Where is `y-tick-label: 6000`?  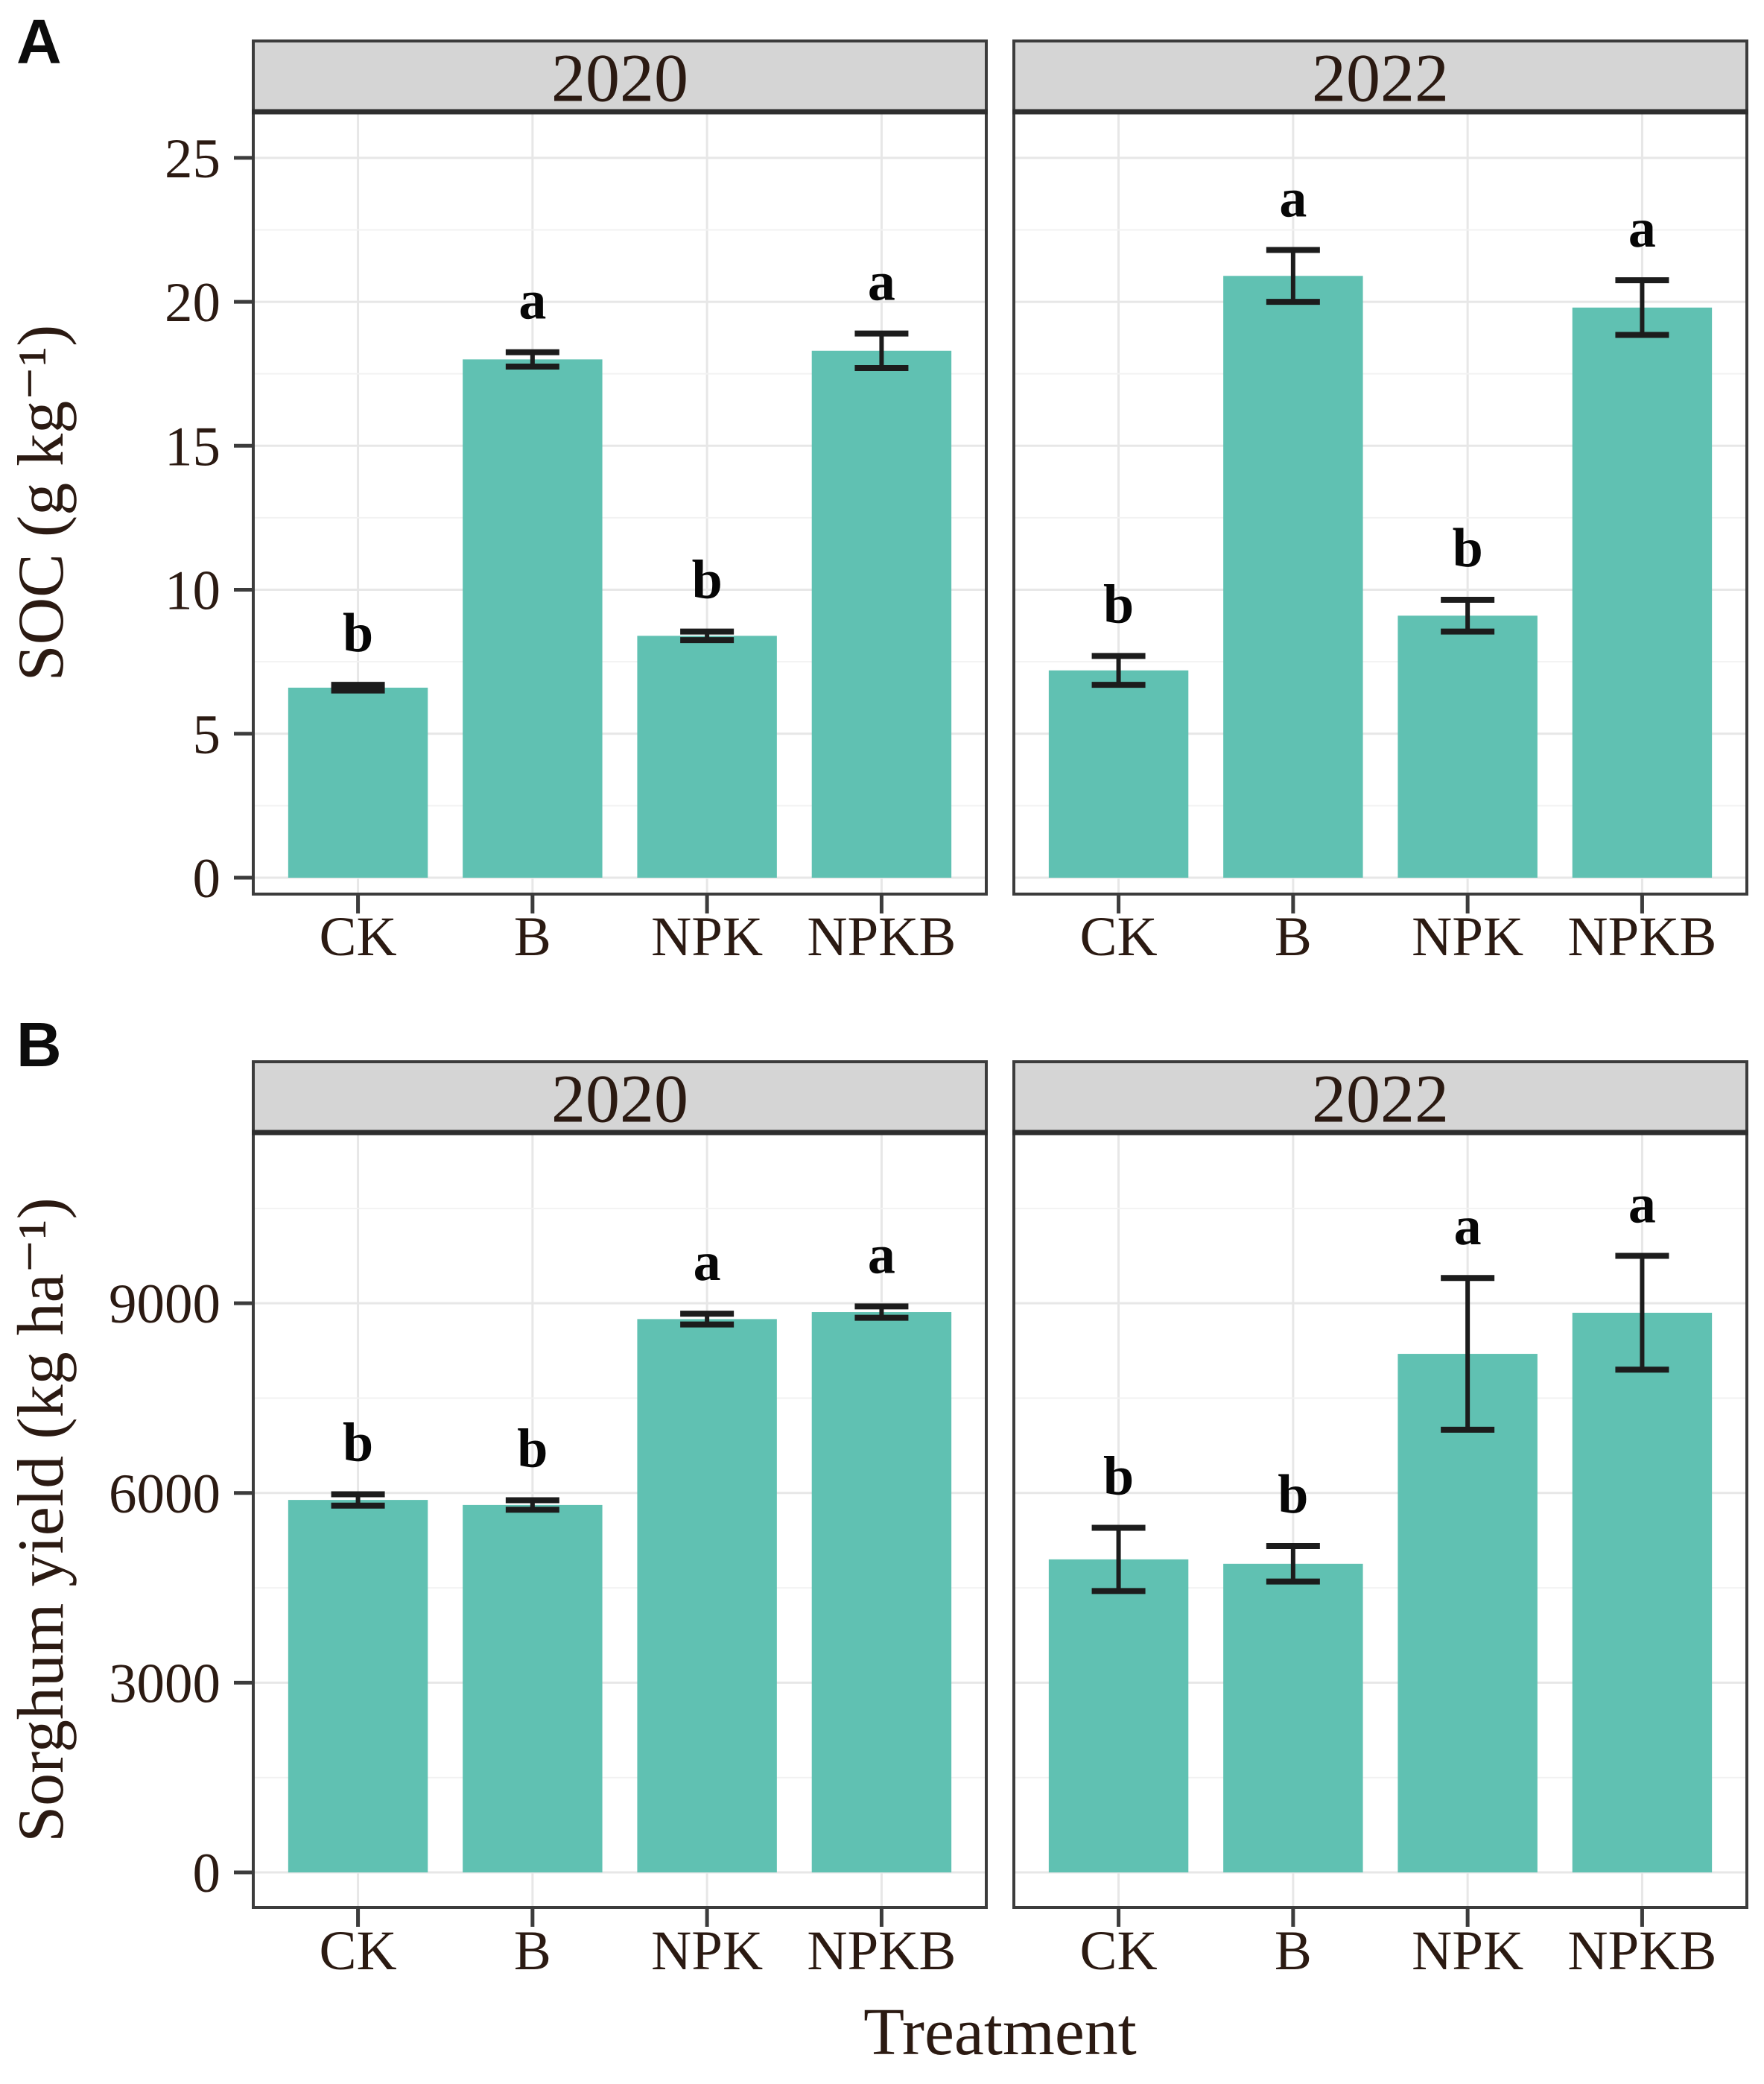 y-tick-label: 6000 is located at coordinates (164, 1494).